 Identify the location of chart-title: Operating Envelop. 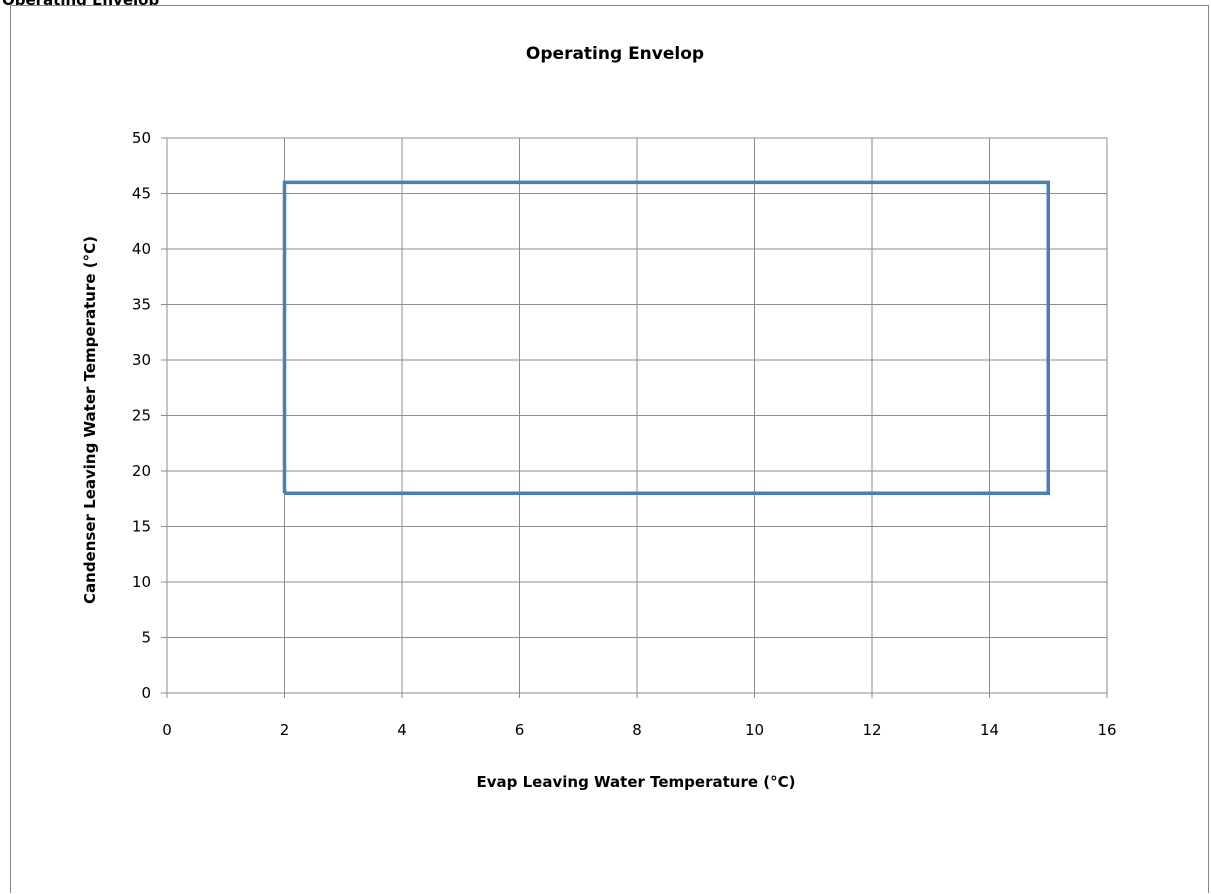
(615, 54).